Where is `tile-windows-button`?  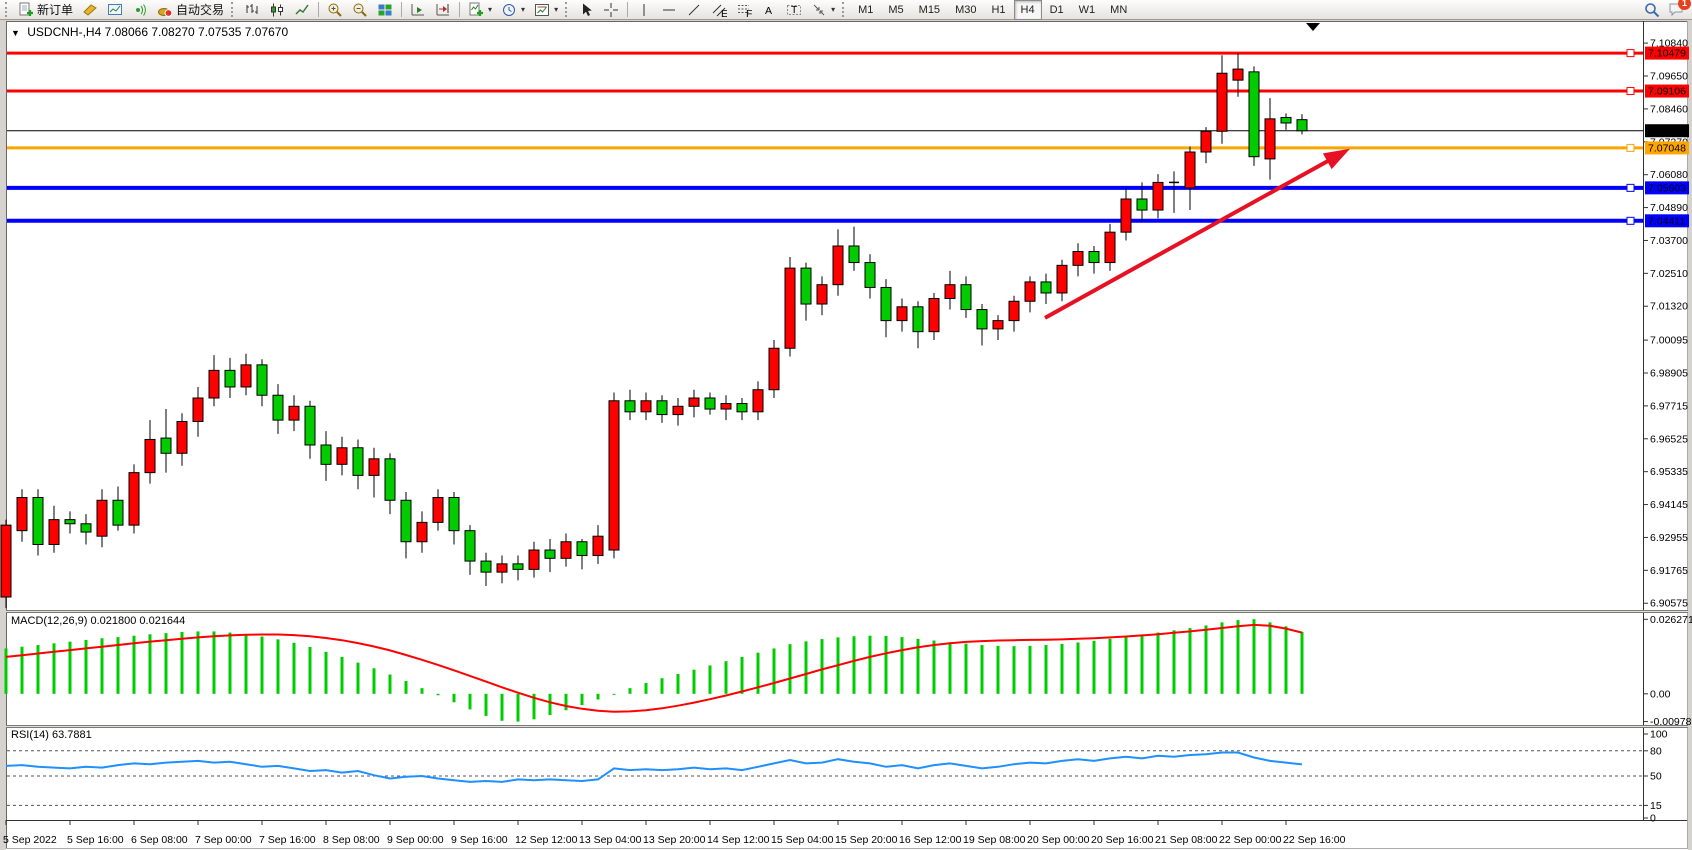
tile-windows-button is located at coordinates (385, 10).